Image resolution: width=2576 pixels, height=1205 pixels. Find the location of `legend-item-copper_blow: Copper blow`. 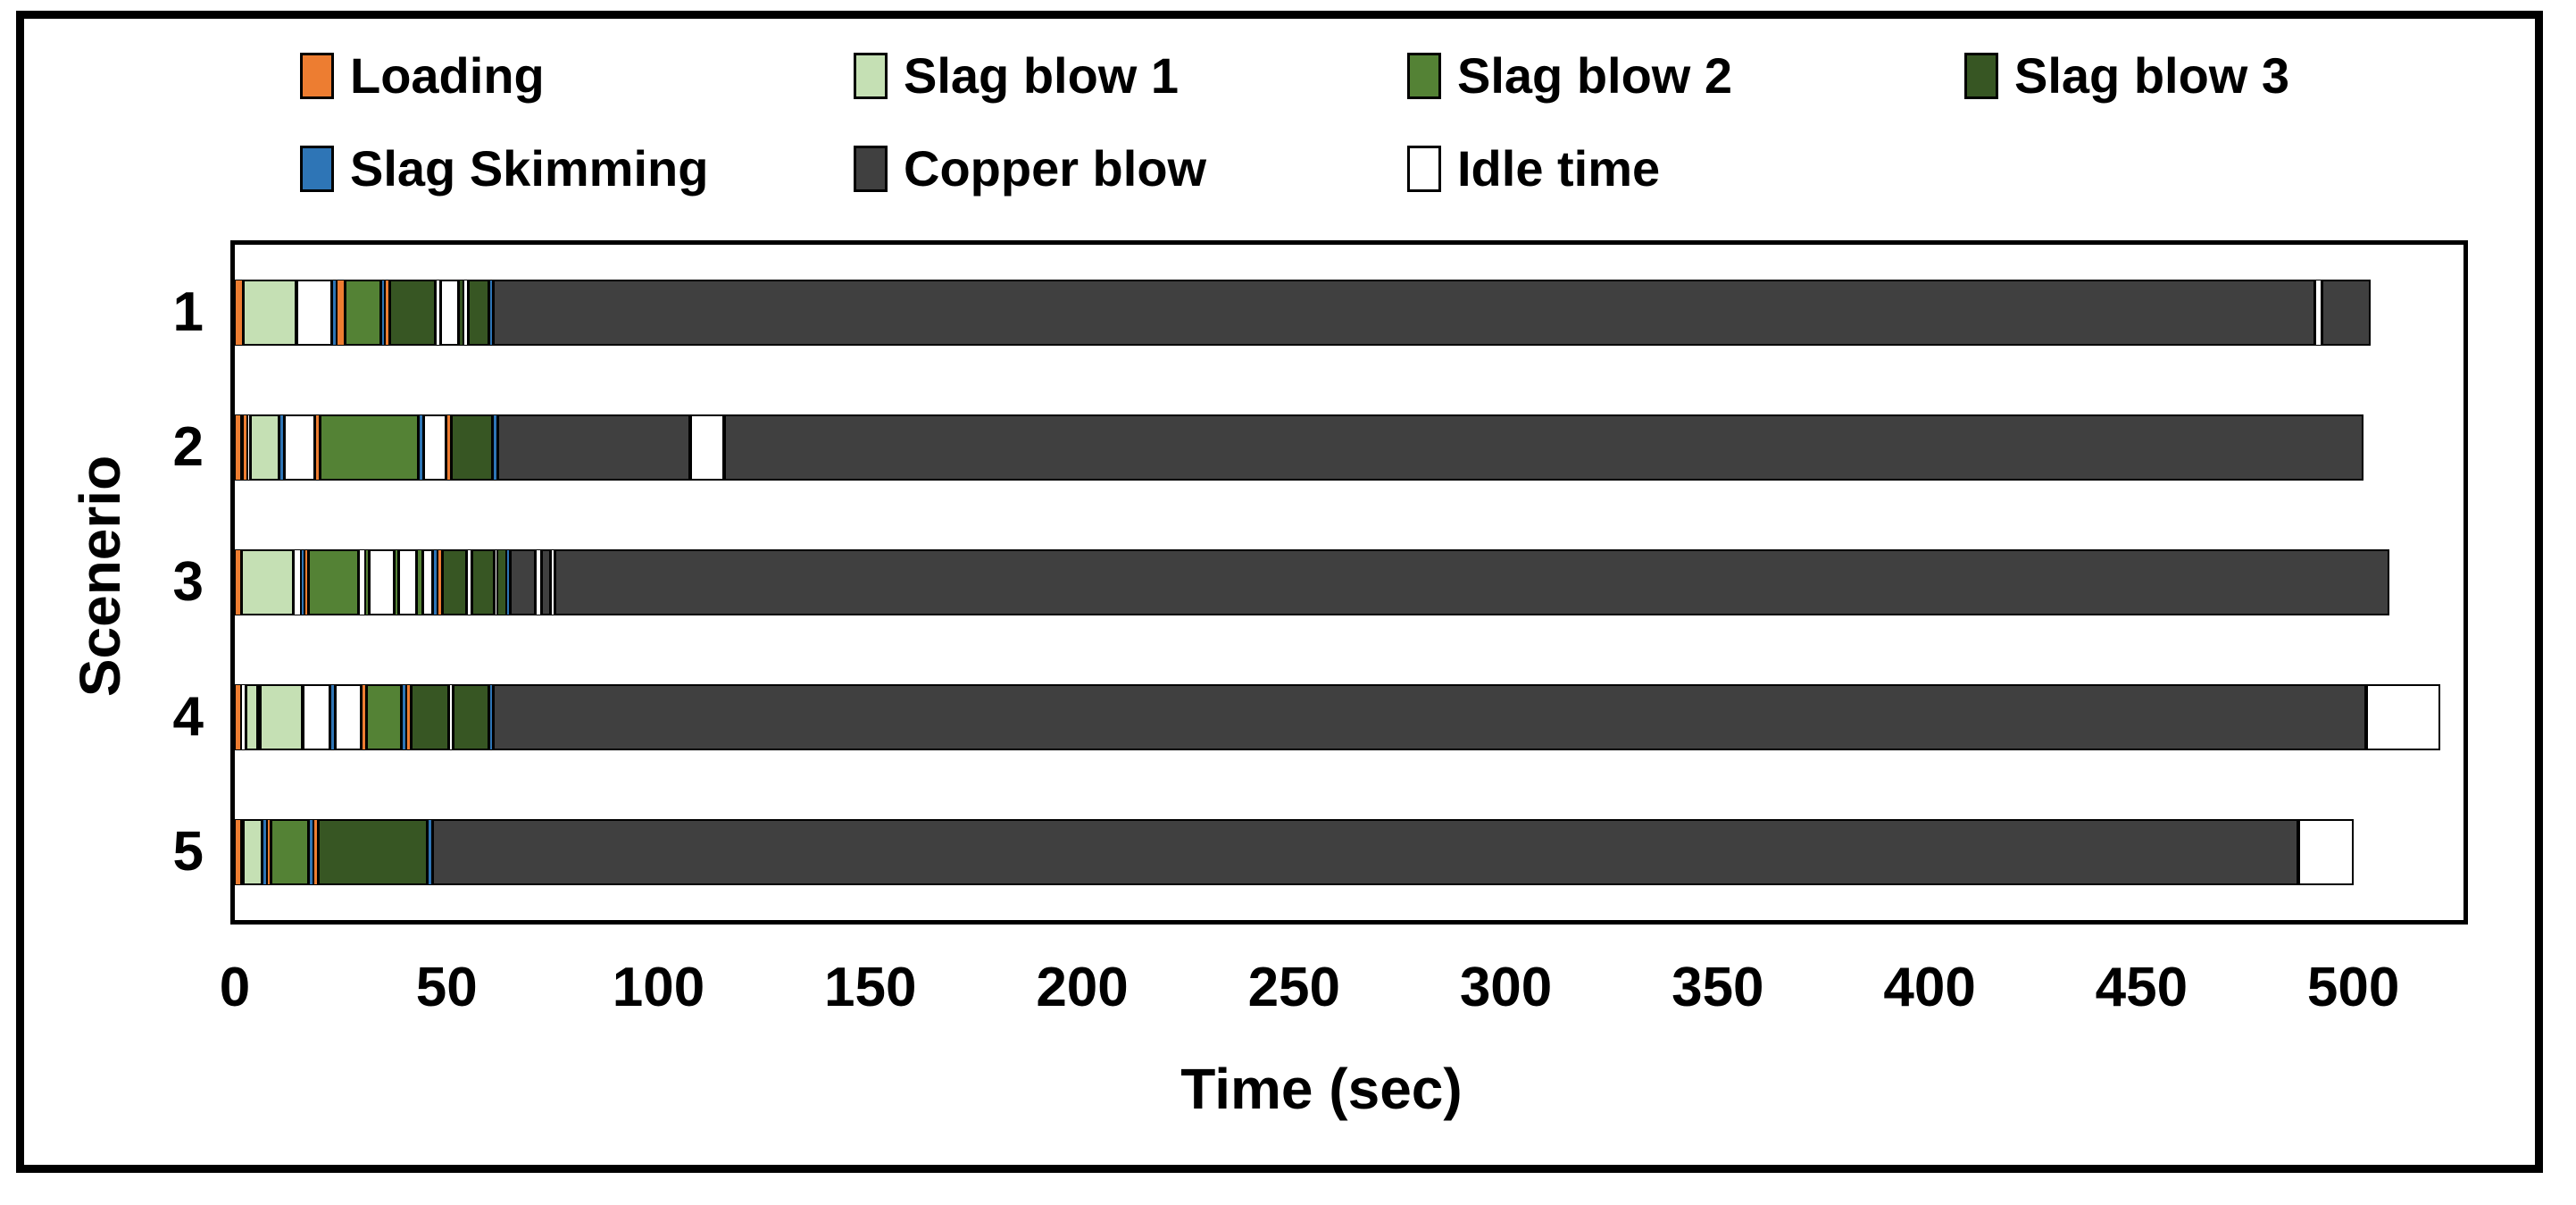

legend-item-copper_blow: Copper blow is located at coordinates (1030, 169).